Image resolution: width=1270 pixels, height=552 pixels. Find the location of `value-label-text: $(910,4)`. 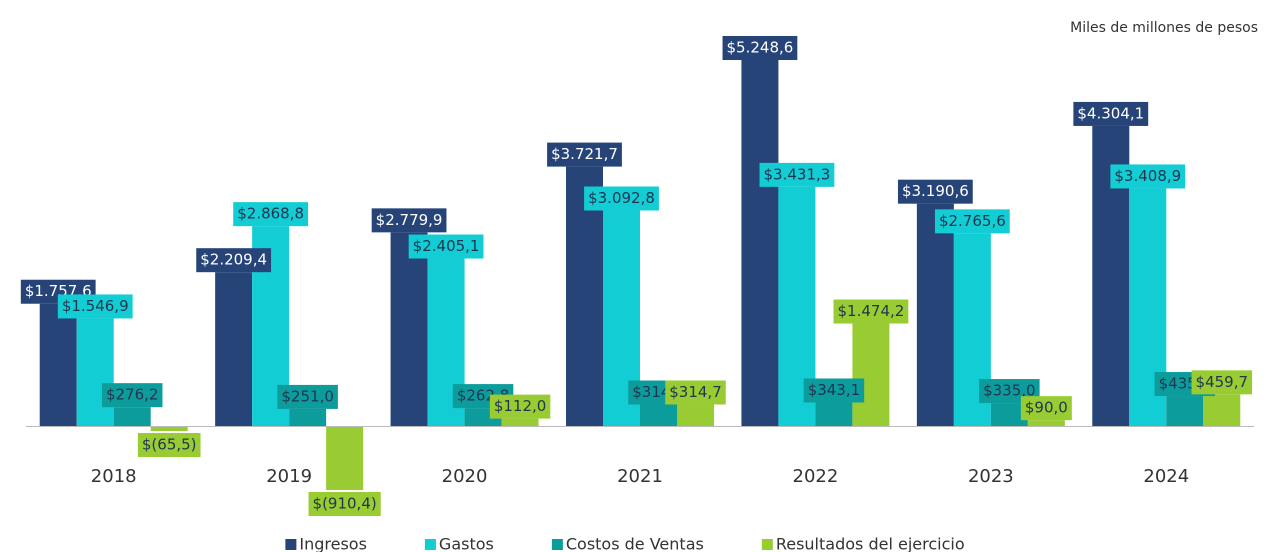

value-label-text: $(910,4) is located at coordinates (345, 504).